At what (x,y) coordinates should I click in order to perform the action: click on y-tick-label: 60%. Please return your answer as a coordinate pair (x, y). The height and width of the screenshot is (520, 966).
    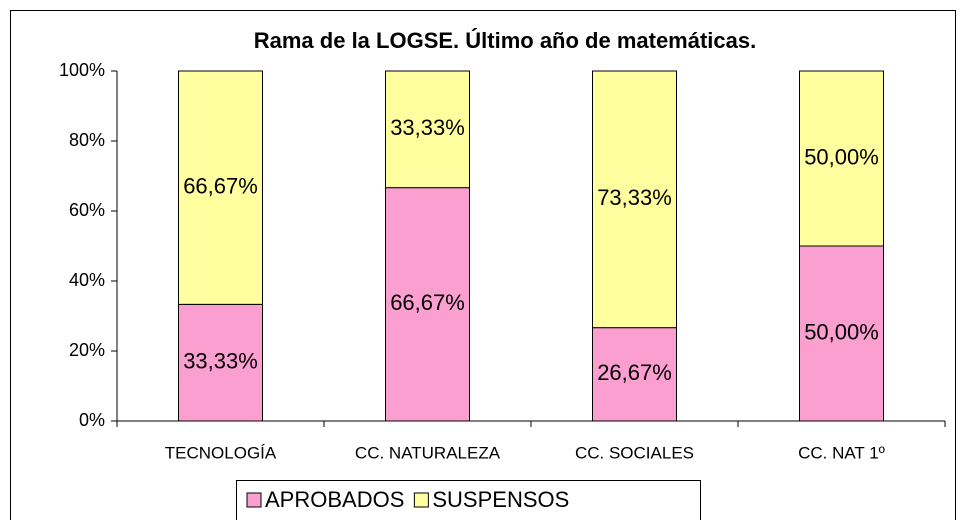
    Looking at the image, I should click on (87, 210).